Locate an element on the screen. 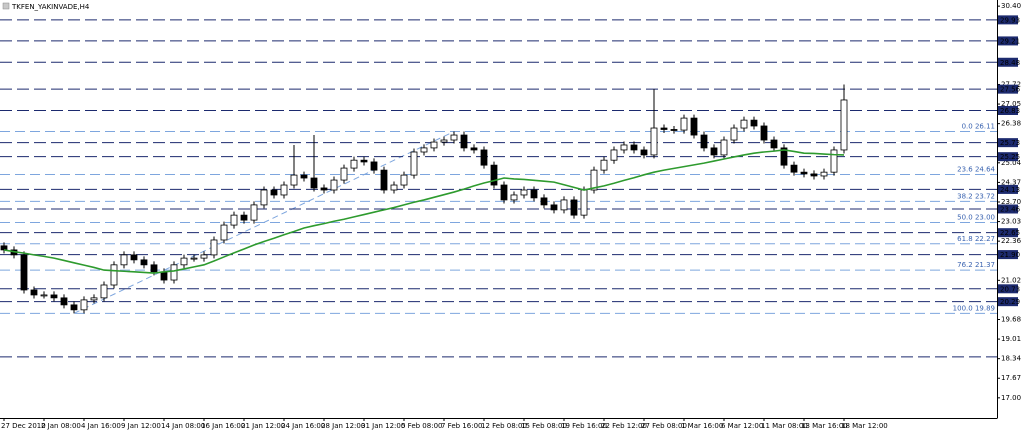 Image resolution: width=1024 pixels, height=432 pixels. fib-ratio: 0.0 is located at coordinates (967, 127).